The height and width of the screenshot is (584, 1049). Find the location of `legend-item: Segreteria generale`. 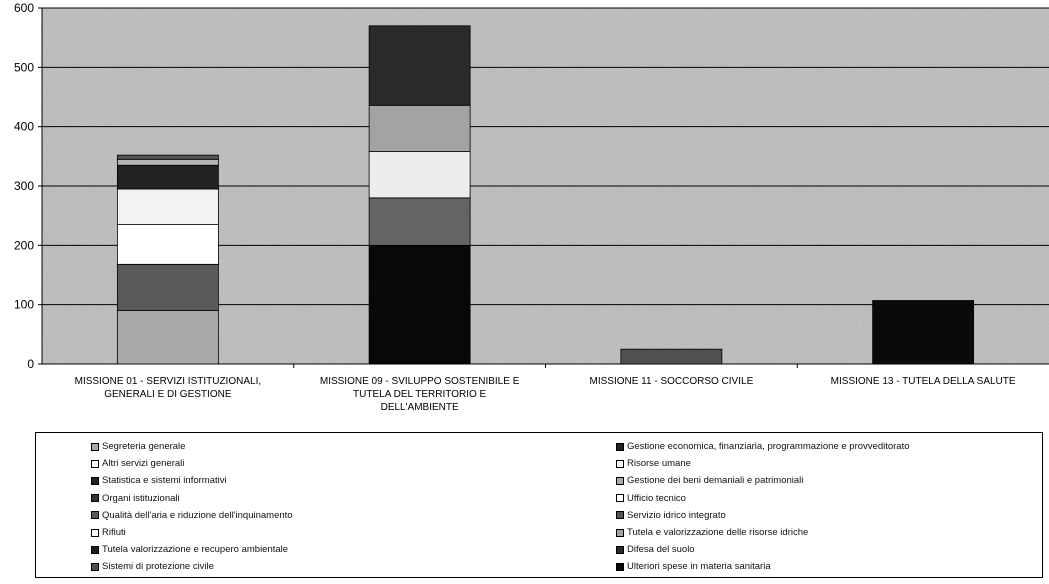

legend-item: Segreteria generale is located at coordinates (192, 446).